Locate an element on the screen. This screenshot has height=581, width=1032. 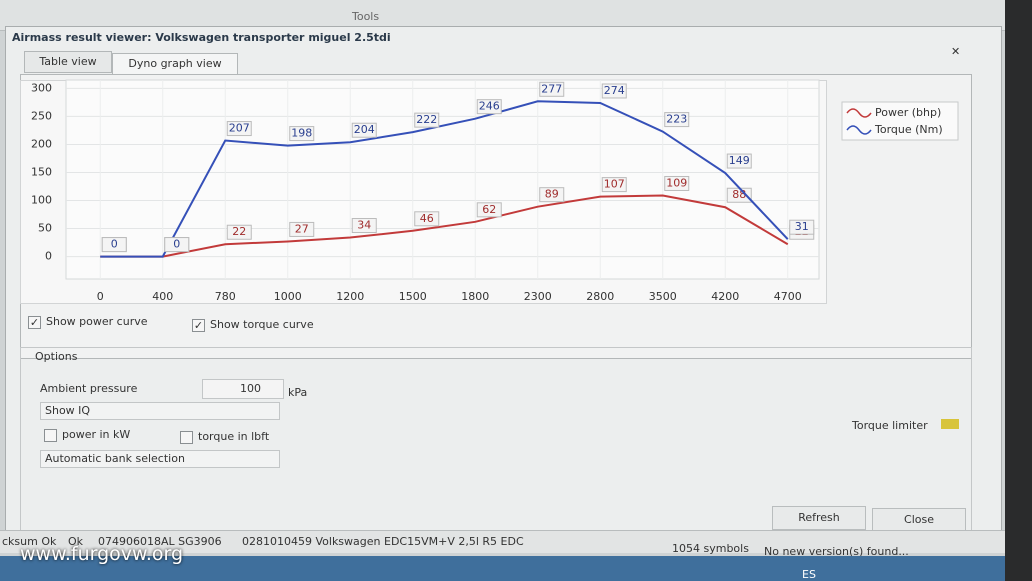
x-tick-label: 1500 is located at coordinates (413, 296).